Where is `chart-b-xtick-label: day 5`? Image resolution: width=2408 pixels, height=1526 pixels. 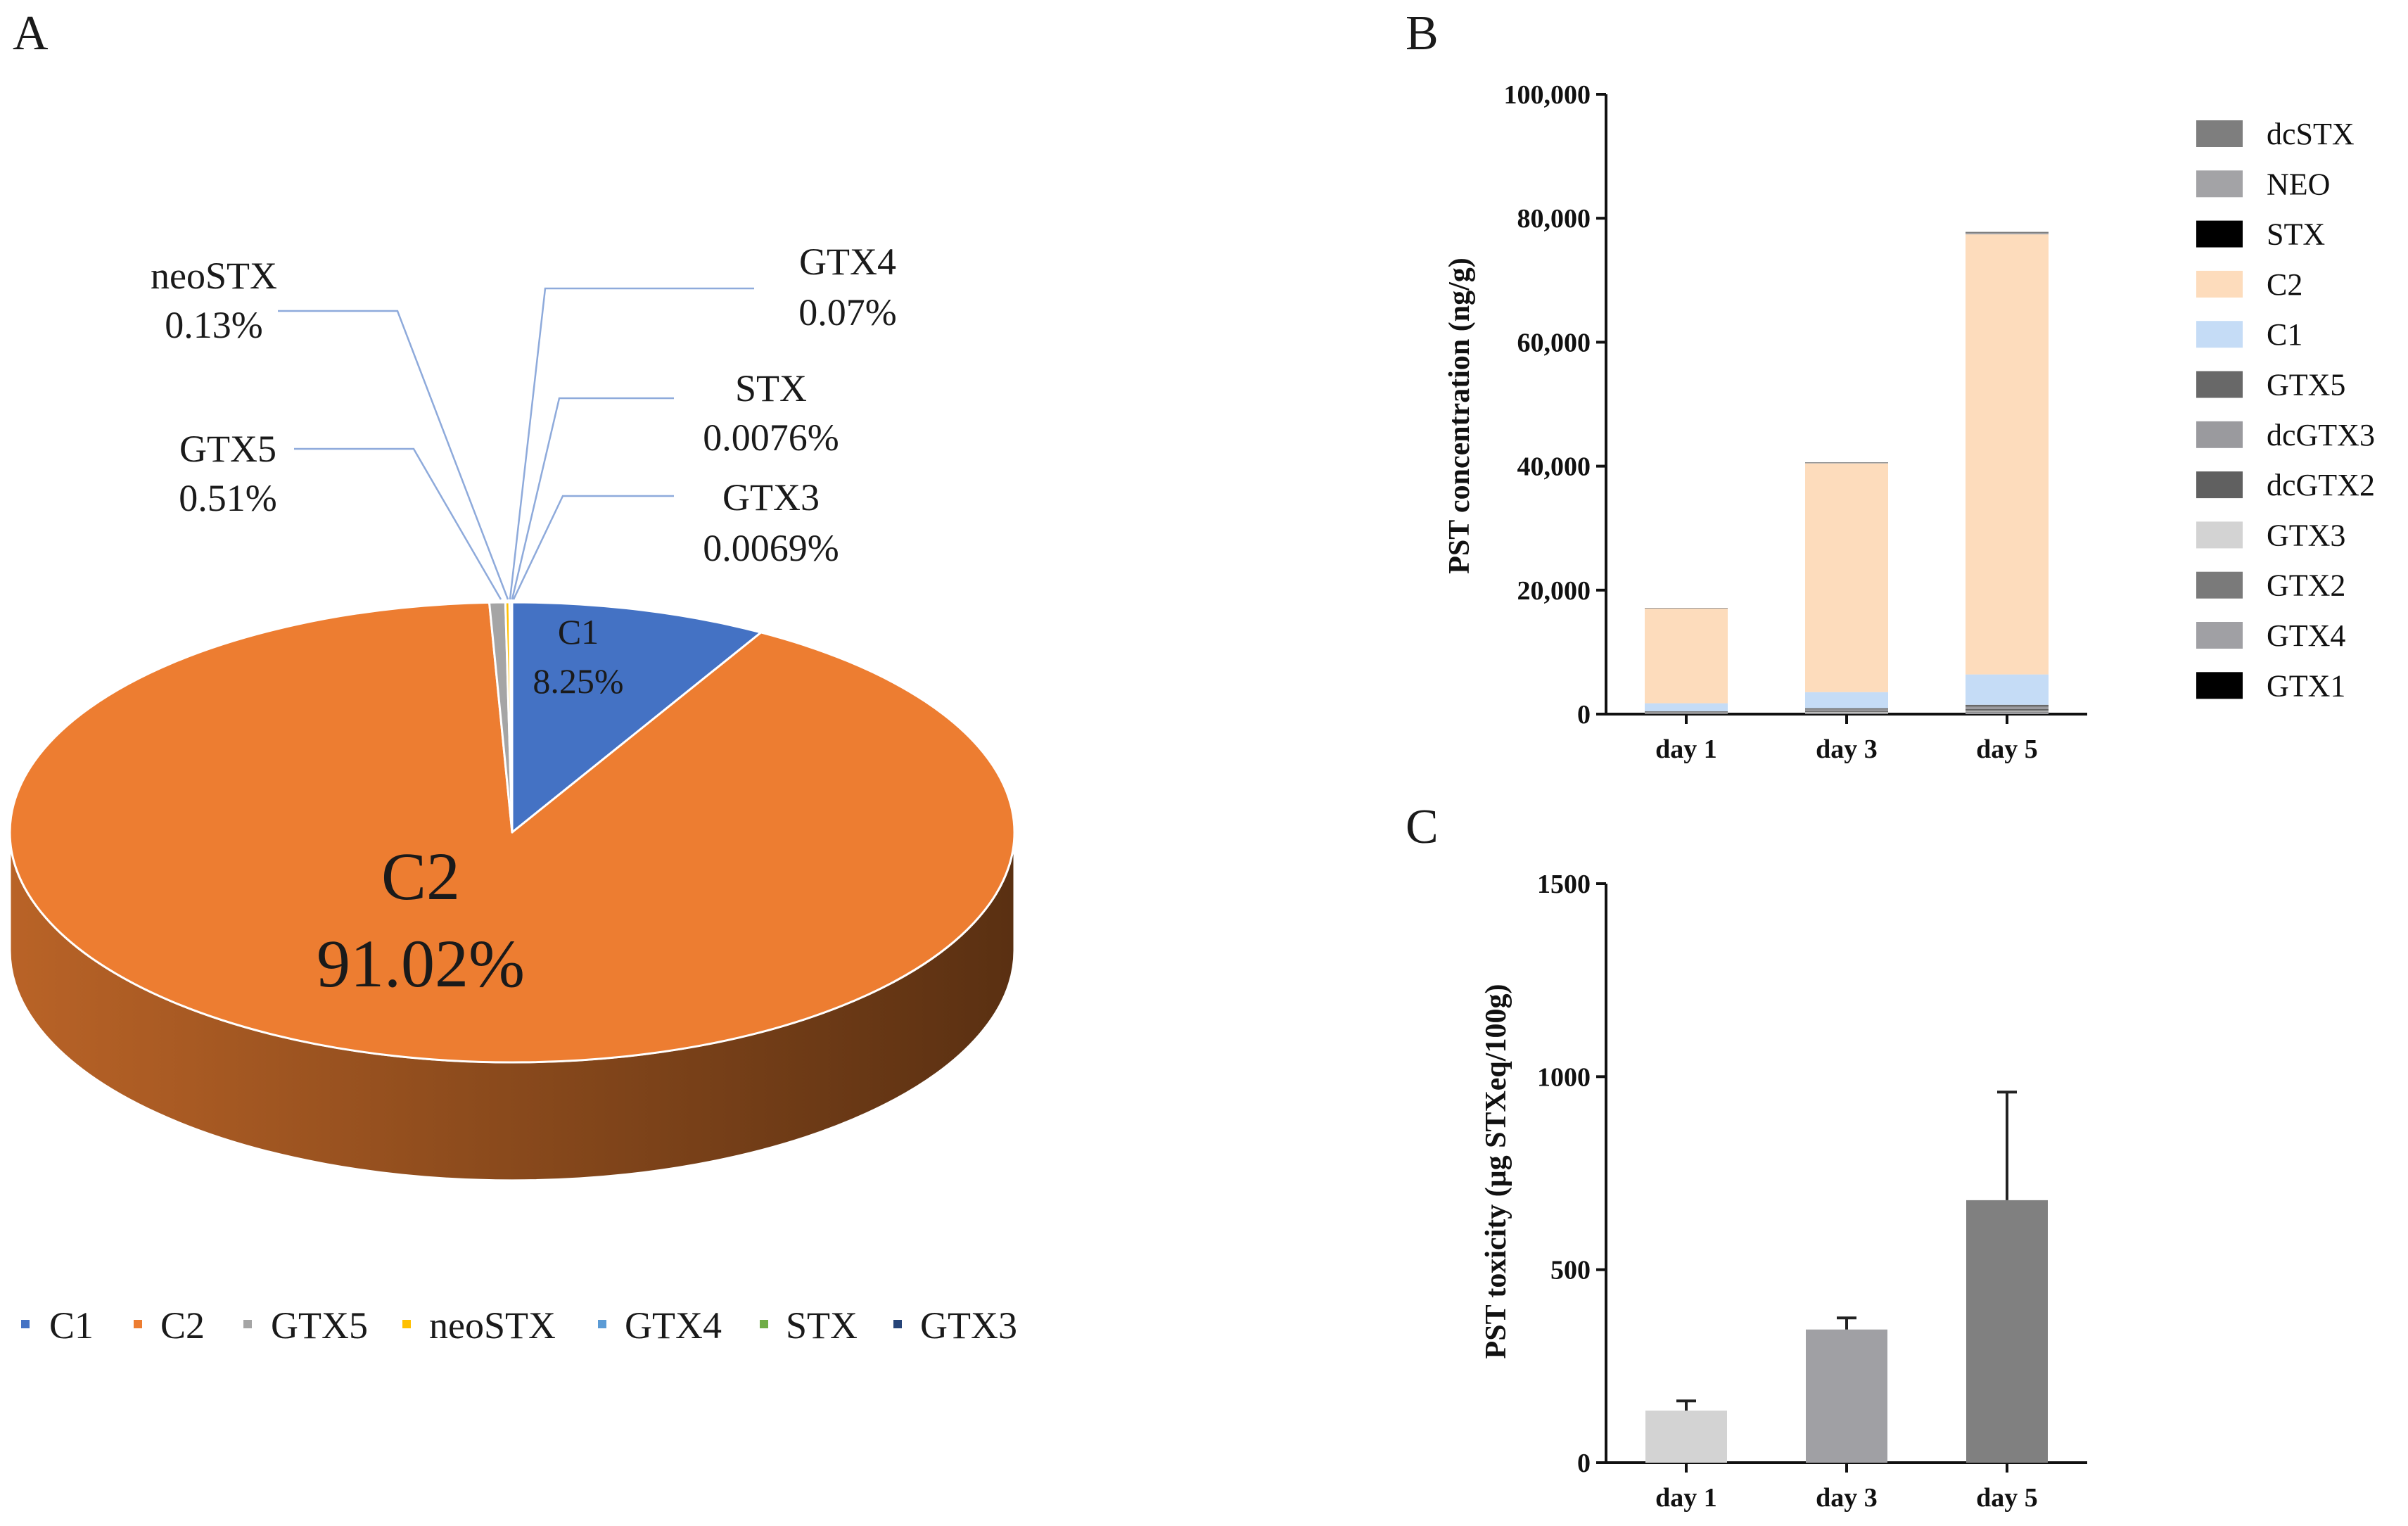 chart-b-xtick-label: day 5 is located at coordinates (2007, 750).